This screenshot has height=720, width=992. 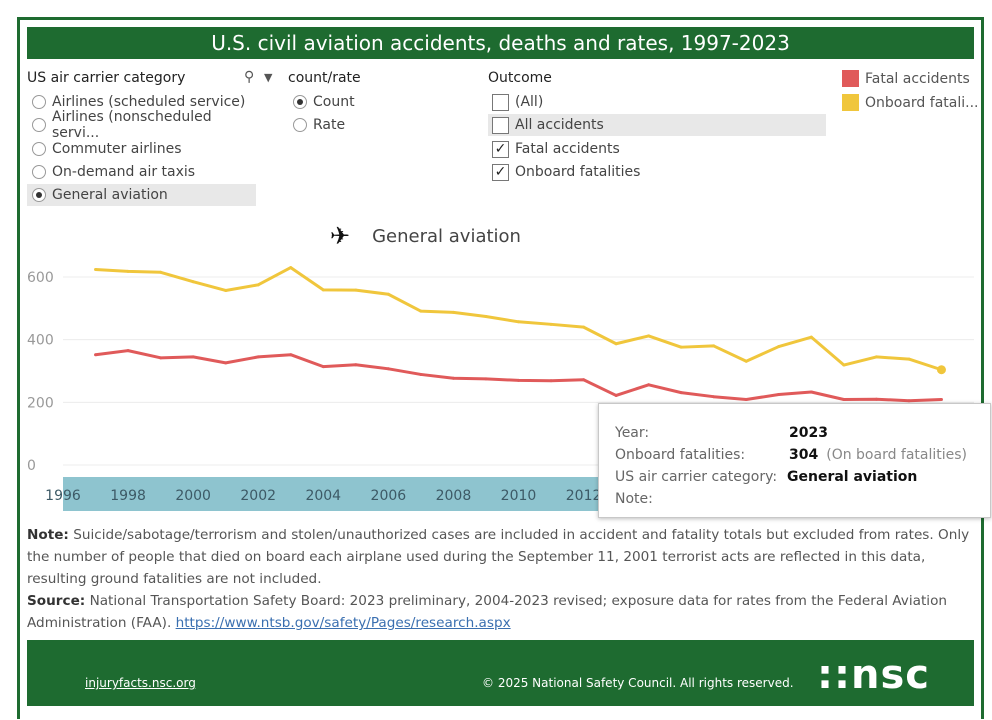 What do you see at coordinates (63, 496) in the screenshot?
I see `x-tick-label: 1996` at bounding box center [63, 496].